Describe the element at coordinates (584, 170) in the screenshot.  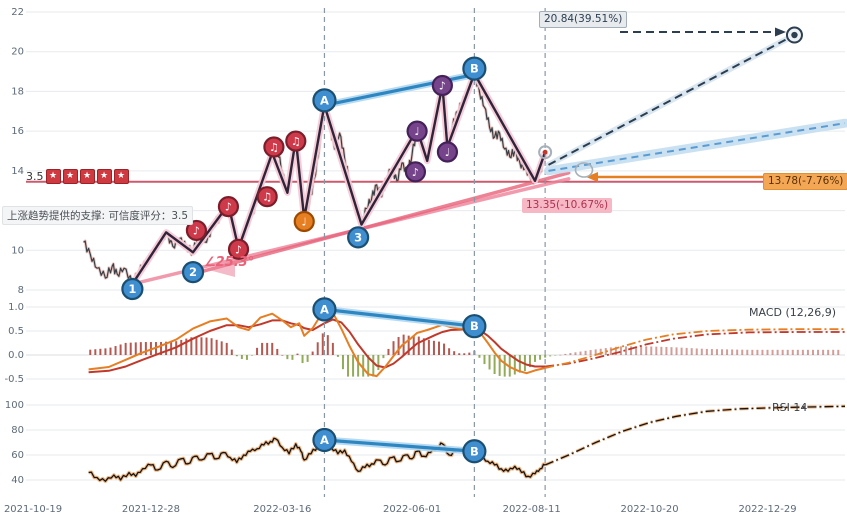
I see `projection-anchor-ellipse` at that location.